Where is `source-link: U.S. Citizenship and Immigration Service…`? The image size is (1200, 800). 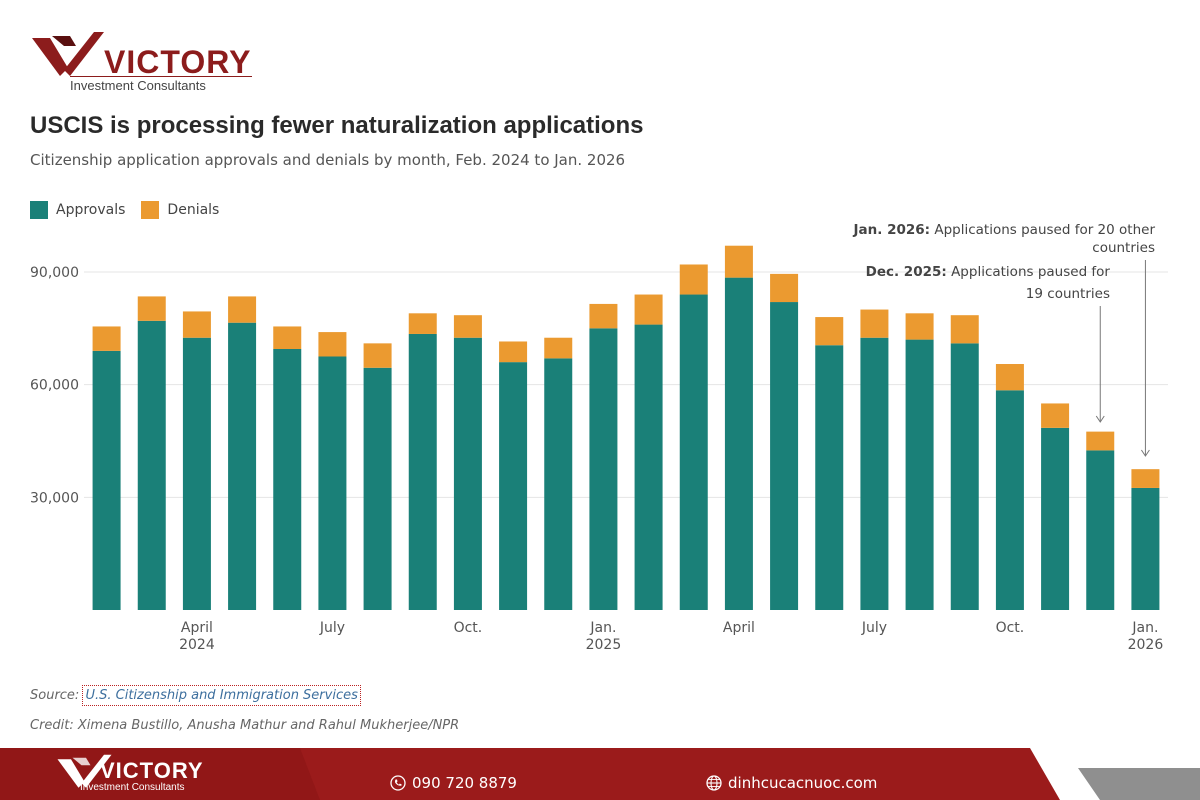 source-link: U.S. Citizenship and Immigration Service… is located at coordinates (221, 695).